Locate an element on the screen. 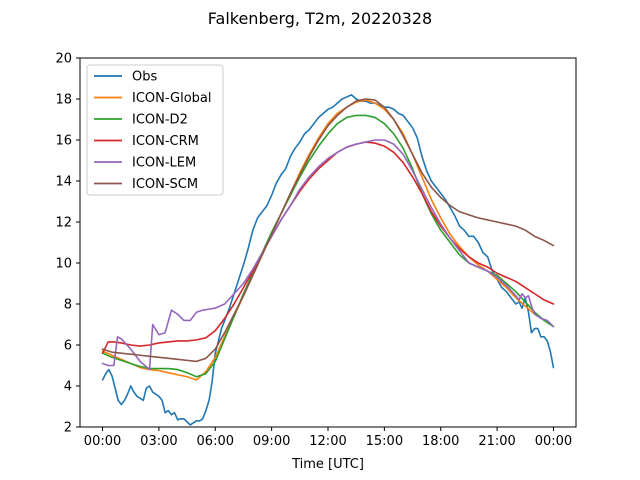 The width and height of the screenshot is (640, 480). chart-title: Falkenberg, T2m, 20220328 is located at coordinates (320, 18).